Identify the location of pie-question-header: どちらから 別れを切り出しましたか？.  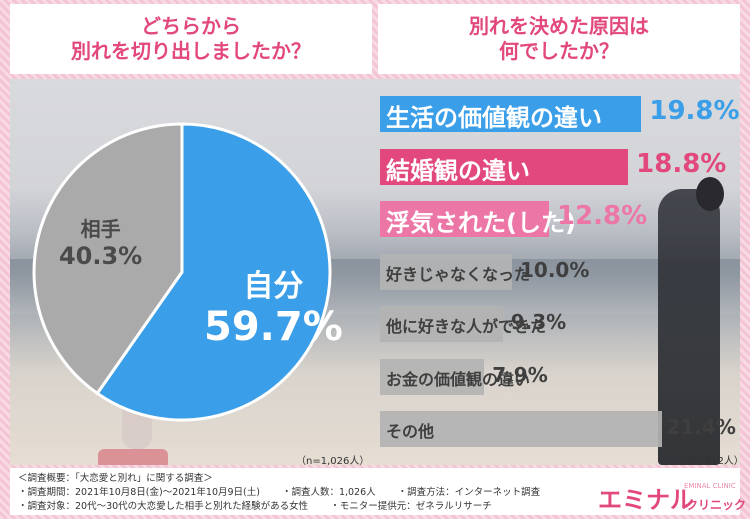
(191, 39).